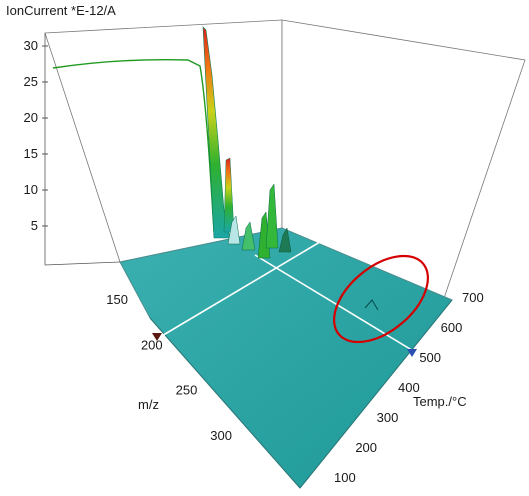 This screenshot has height=496, width=529. I want to click on floor-front-left-edge, so click(225, 403).